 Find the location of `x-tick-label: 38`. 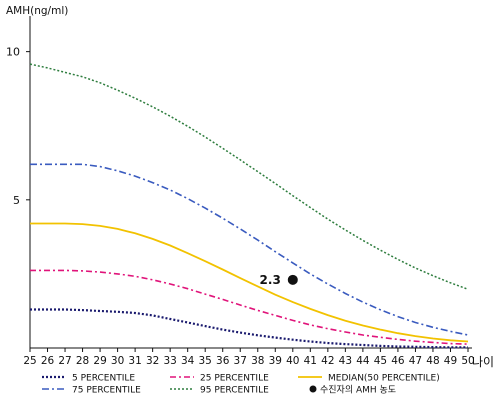

x-tick-label: 38 is located at coordinates (257, 361).